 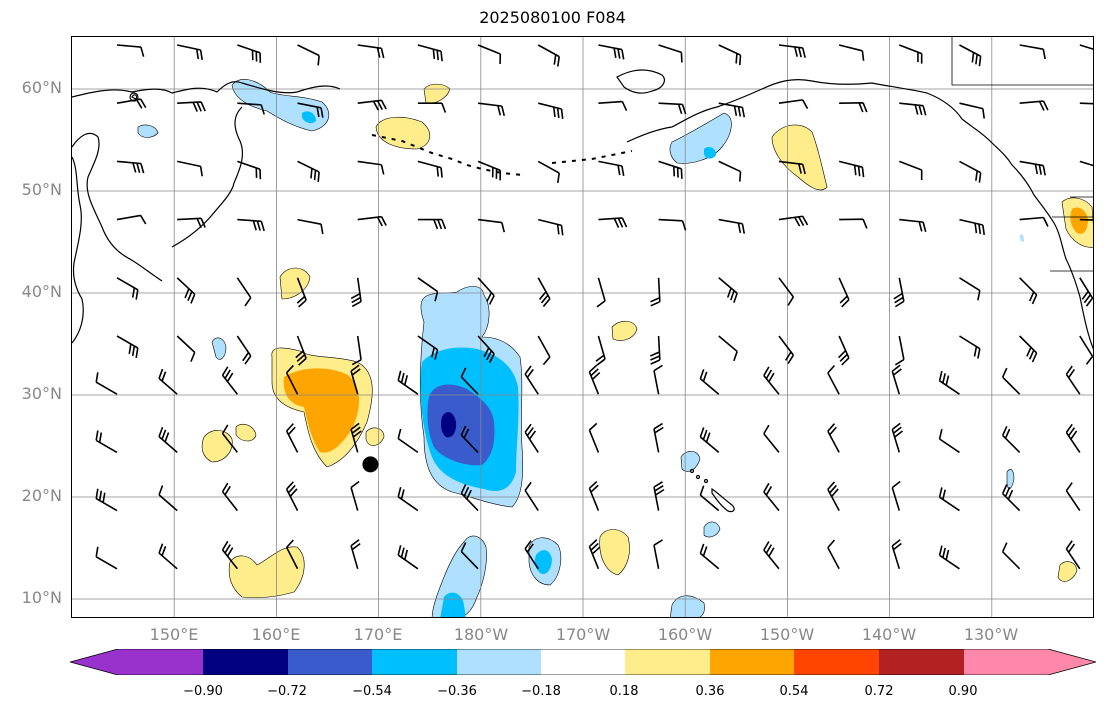 What do you see at coordinates (787, 634) in the screenshot?
I see `longitude-label: 150°W` at bounding box center [787, 634].